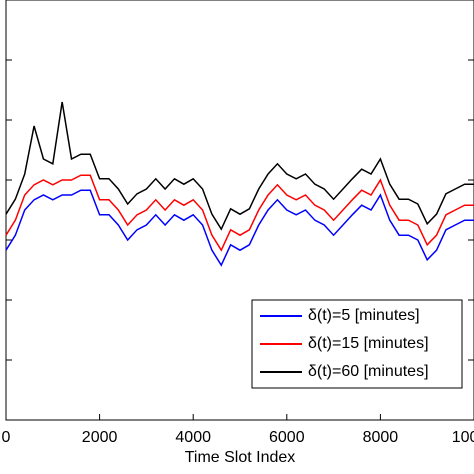  What do you see at coordinates (463, 437) in the screenshot?
I see `x-tick-label: 10000` at bounding box center [463, 437].